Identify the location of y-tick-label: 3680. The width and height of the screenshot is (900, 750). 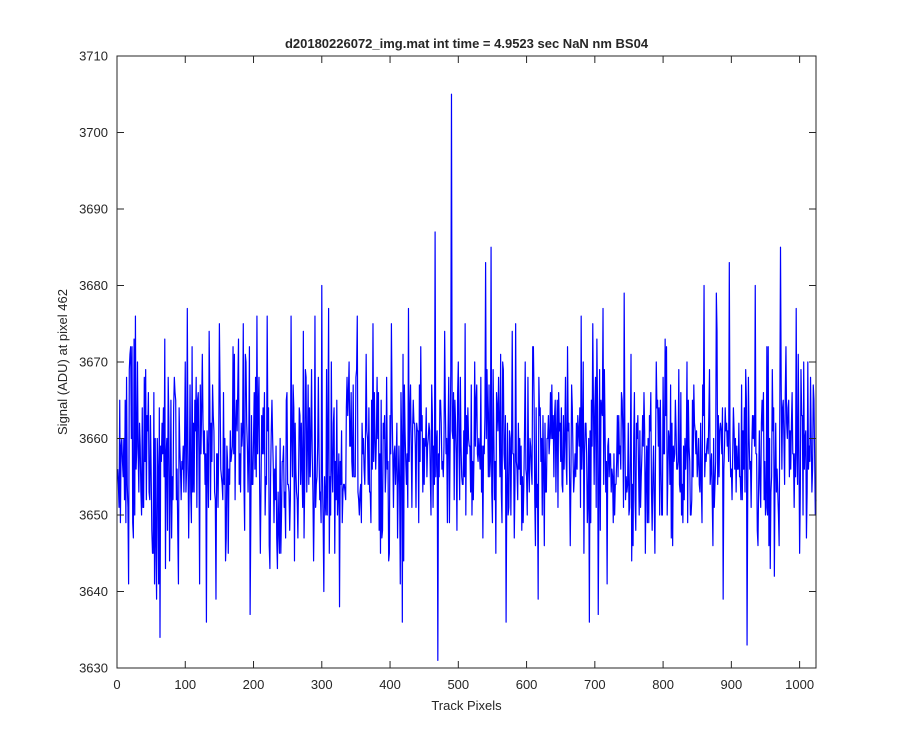
(93, 285).